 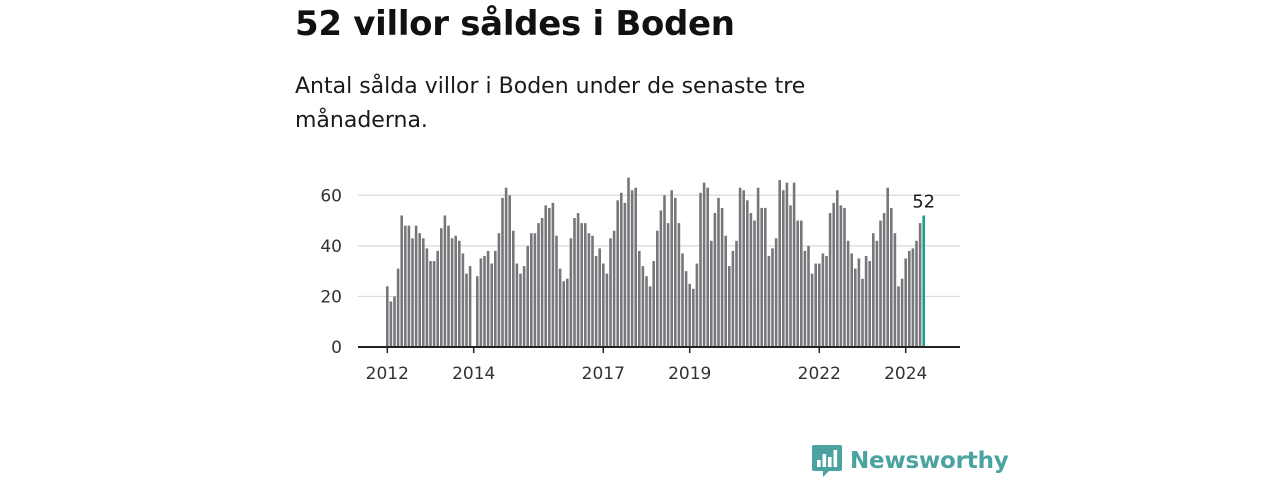 What do you see at coordinates (515, 24) in the screenshot?
I see `chart-title: 52 villor såldes i Boden` at bounding box center [515, 24].